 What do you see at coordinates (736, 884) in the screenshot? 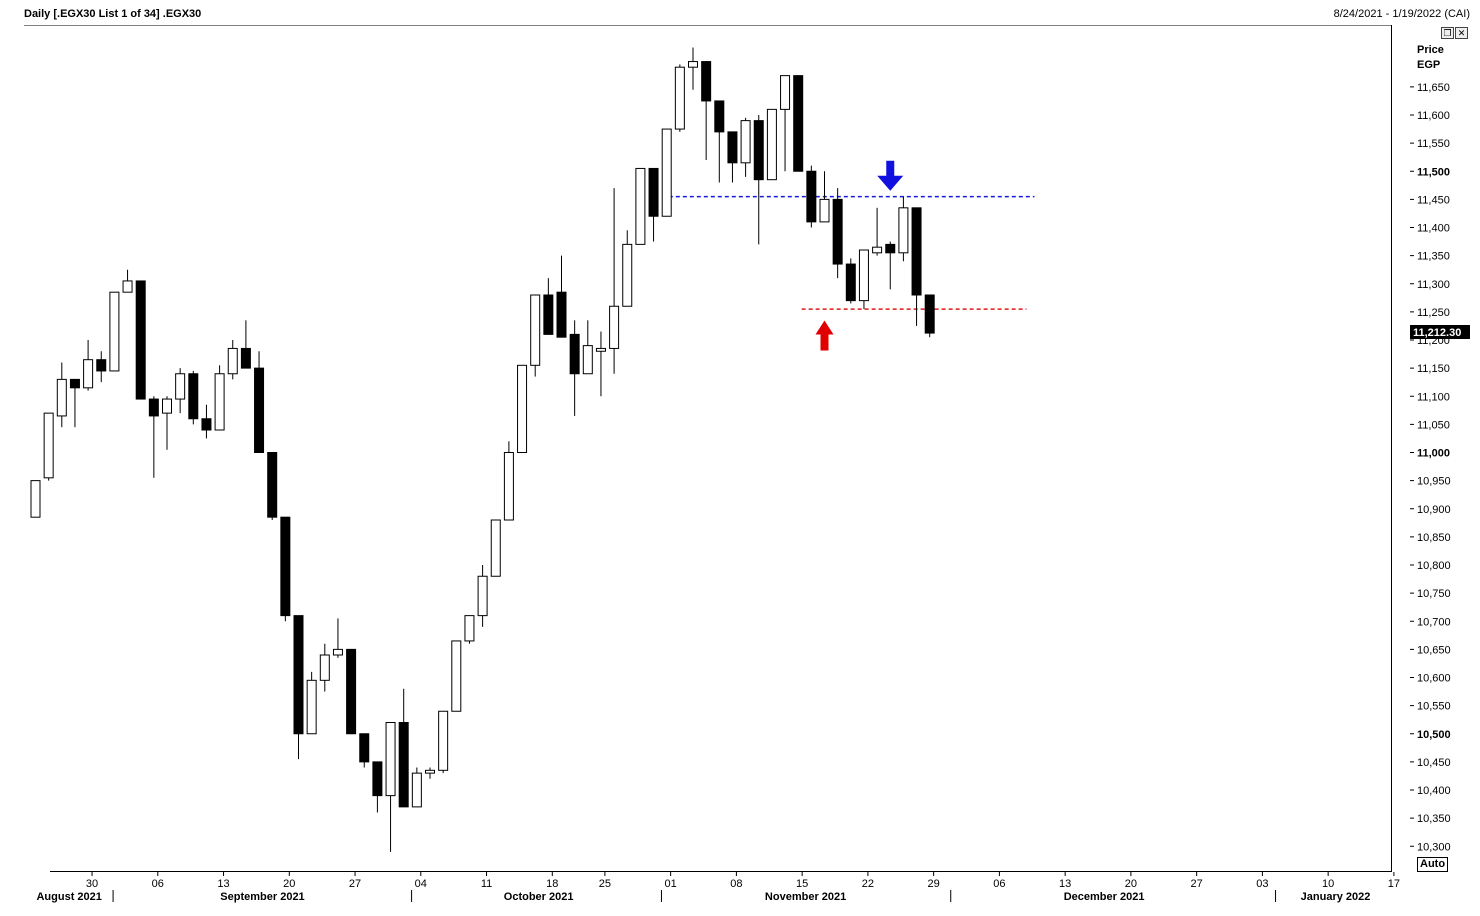
I see `x-tick-label: 08` at bounding box center [736, 884].